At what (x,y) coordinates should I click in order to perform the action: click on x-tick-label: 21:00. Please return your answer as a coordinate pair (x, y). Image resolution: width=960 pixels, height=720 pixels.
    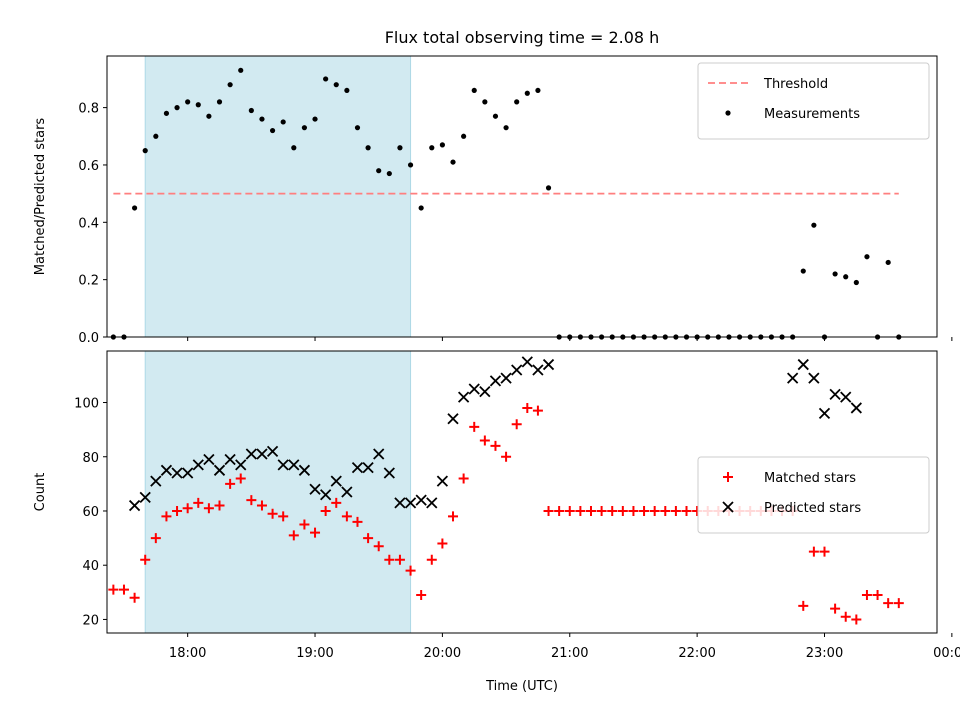
    Looking at the image, I should click on (569, 653).